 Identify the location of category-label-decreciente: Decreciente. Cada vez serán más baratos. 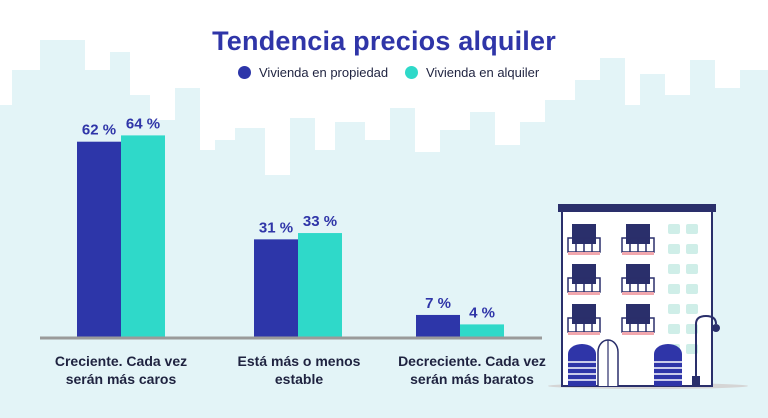
(472, 370).